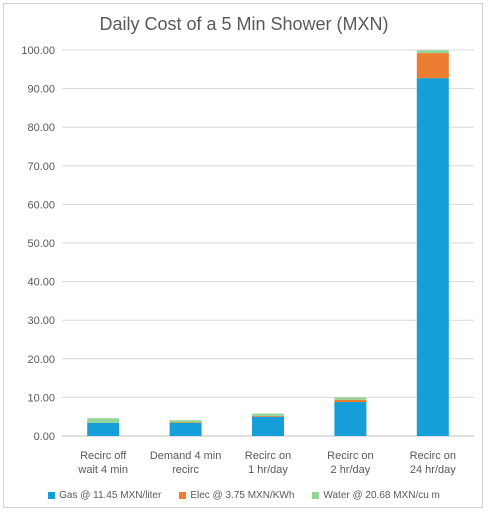  I want to click on x-category-label: recirc, so click(185, 470).